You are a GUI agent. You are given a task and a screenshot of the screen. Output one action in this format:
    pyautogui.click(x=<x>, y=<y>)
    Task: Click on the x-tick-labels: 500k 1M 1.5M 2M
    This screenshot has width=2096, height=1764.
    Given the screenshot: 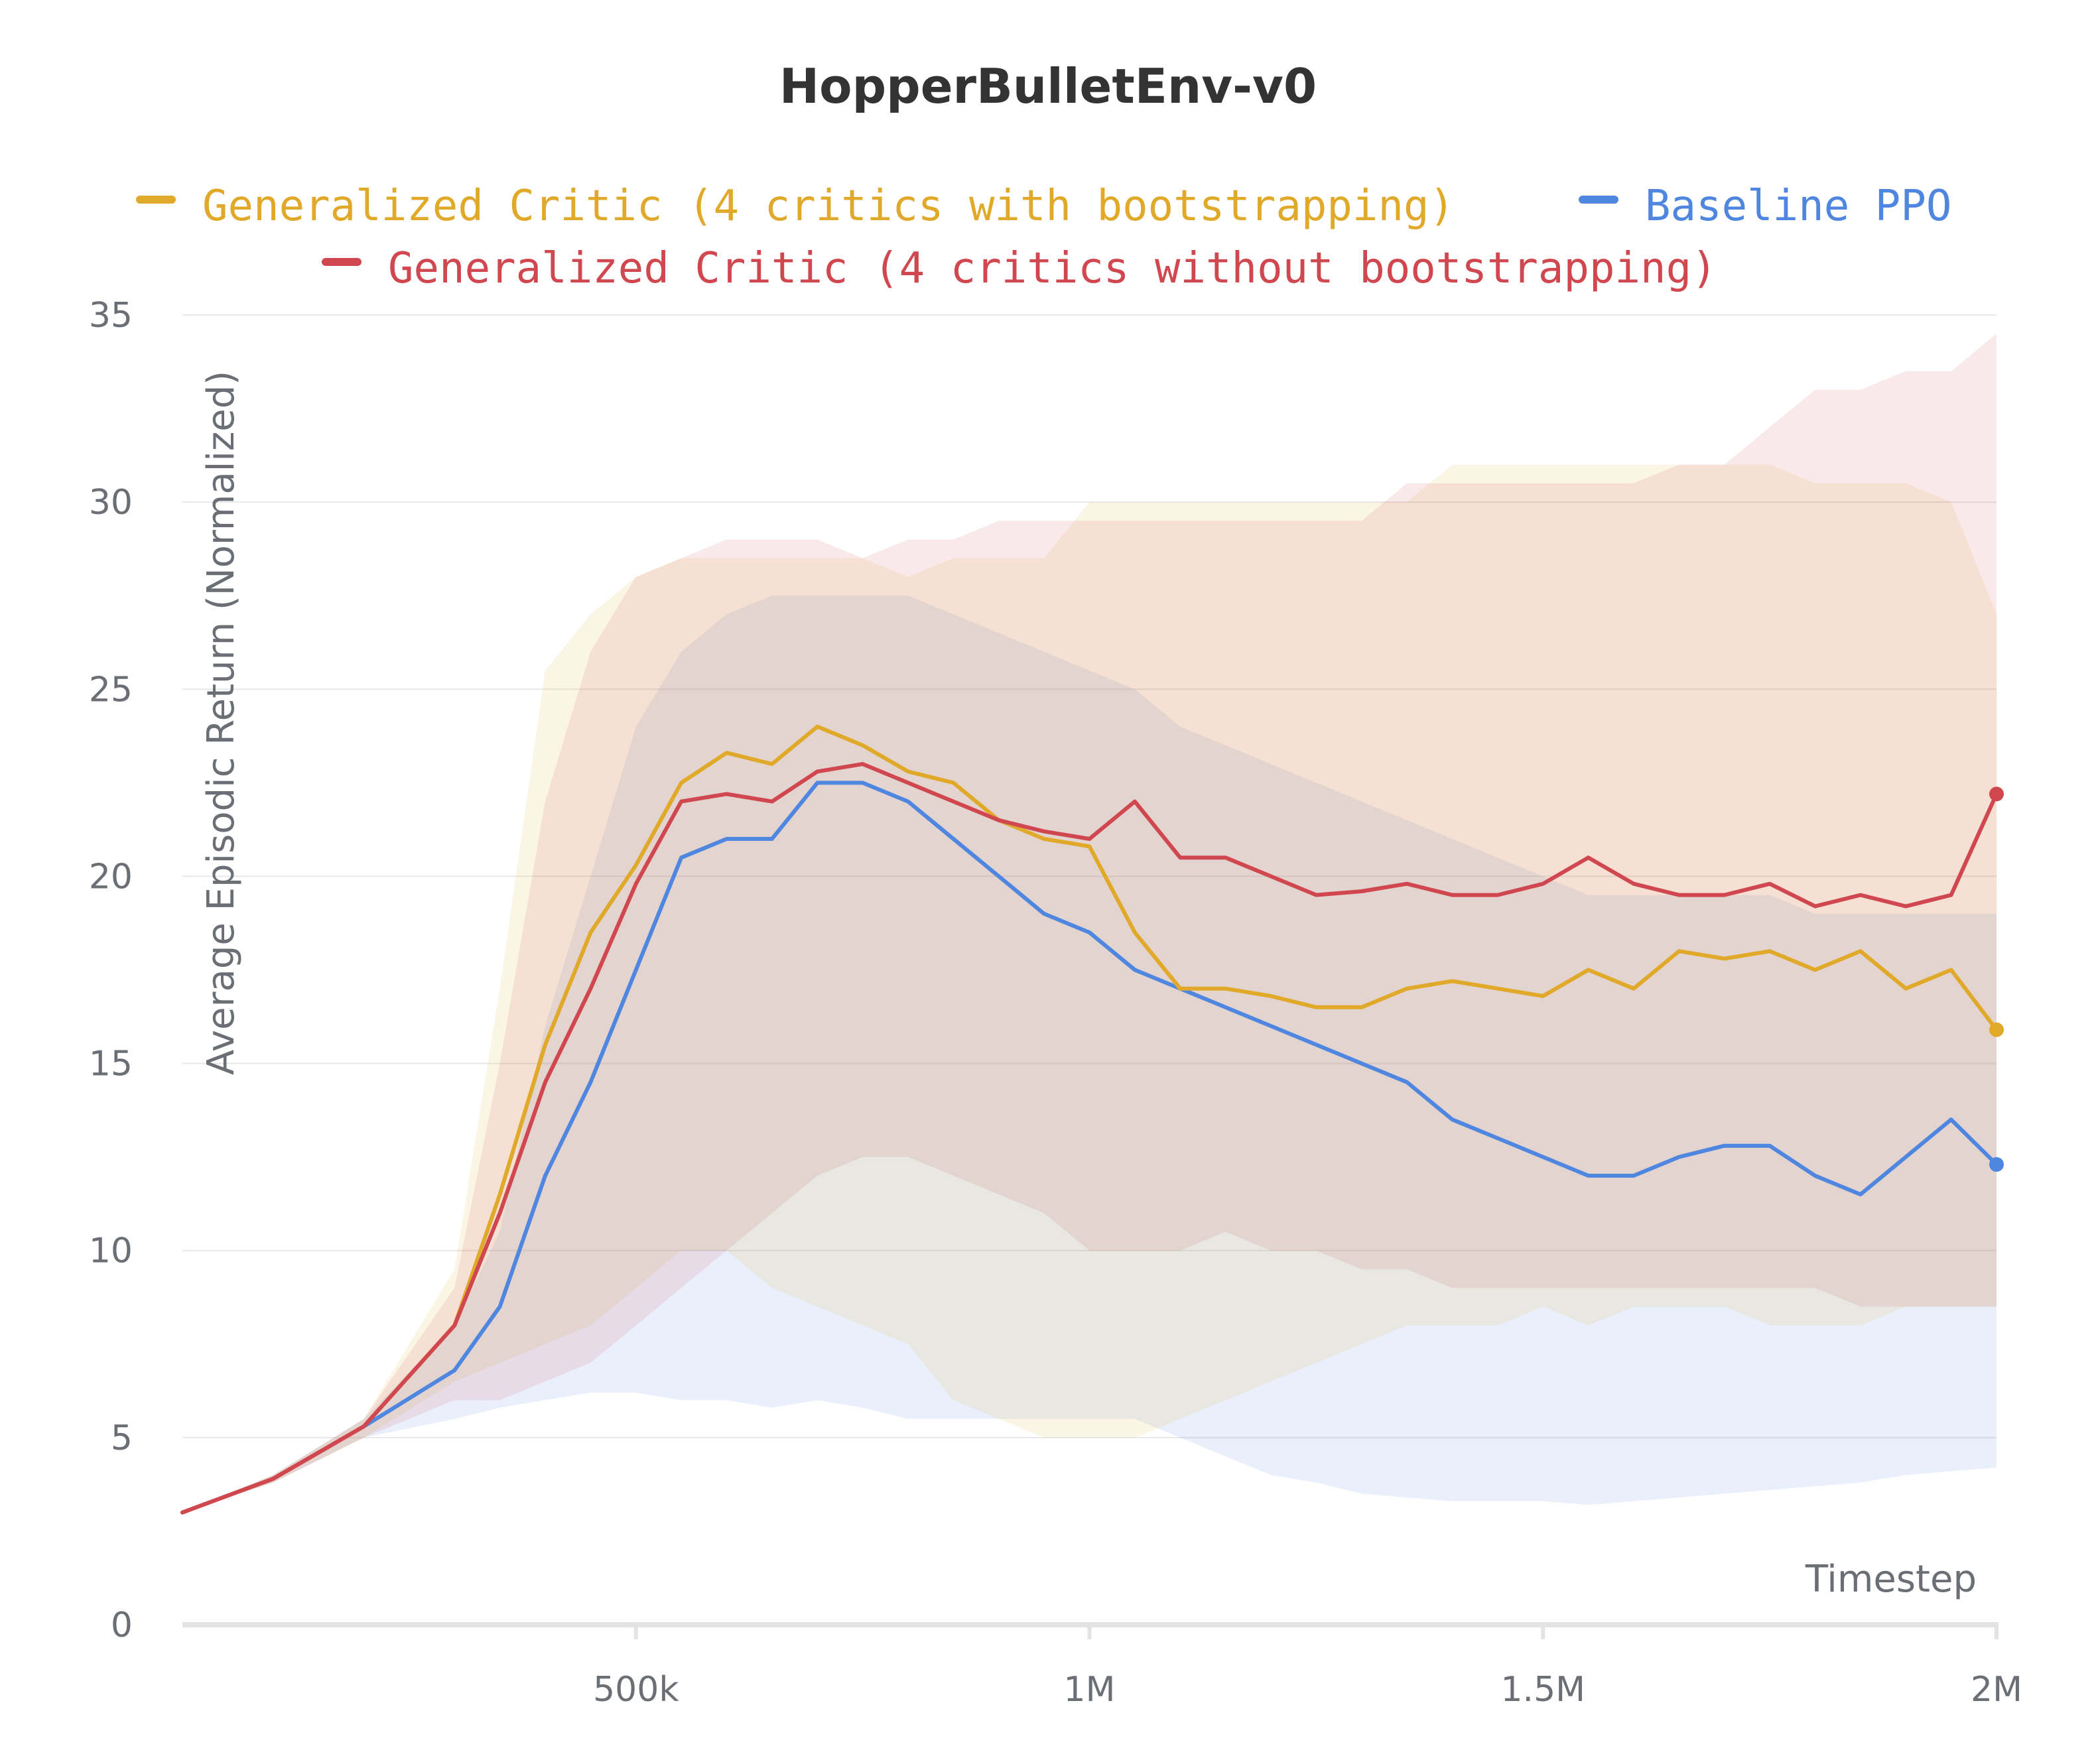 What is the action you would take?
    pyautogui.click(x=1307, y=1690)
    